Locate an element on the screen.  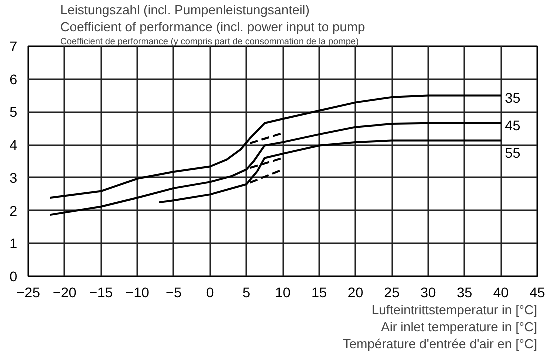
y-tick-label: 2 is located at coordinates (14, 210).